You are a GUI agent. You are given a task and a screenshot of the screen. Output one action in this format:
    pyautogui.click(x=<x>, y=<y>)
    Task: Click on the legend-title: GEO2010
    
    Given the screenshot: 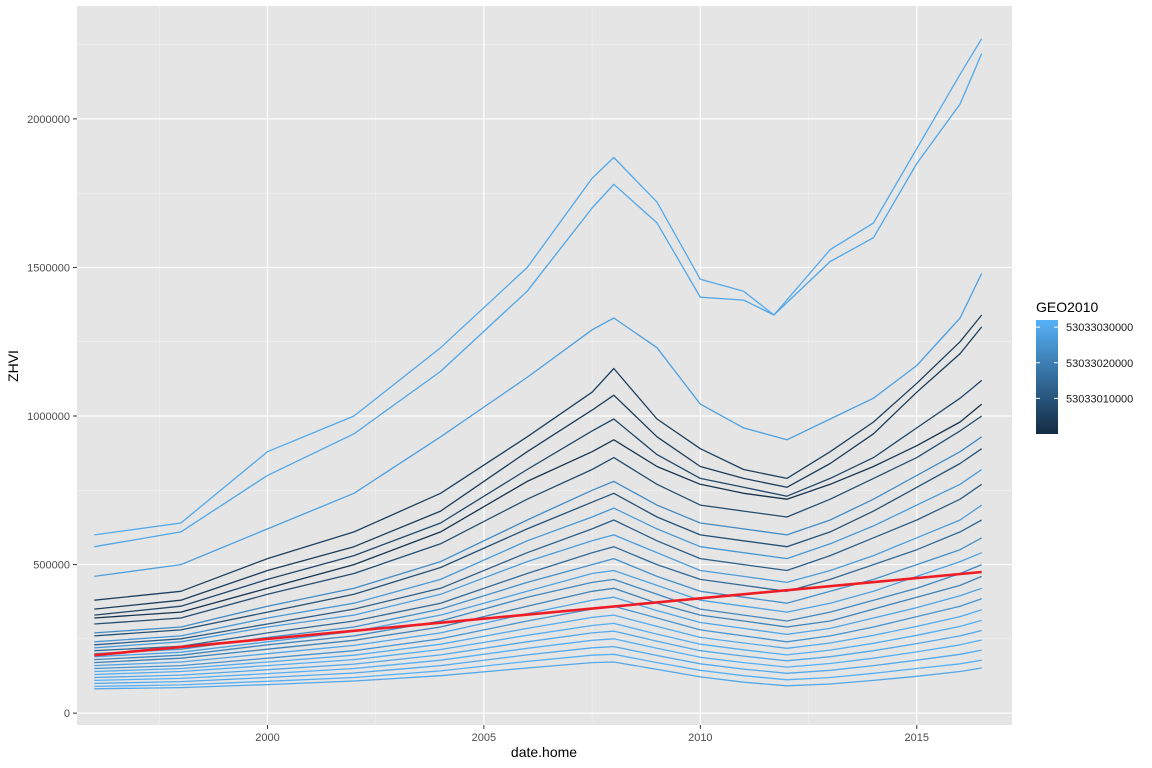 What is the action you would take?
    pyautogui.click(x=1067, y=307)
    